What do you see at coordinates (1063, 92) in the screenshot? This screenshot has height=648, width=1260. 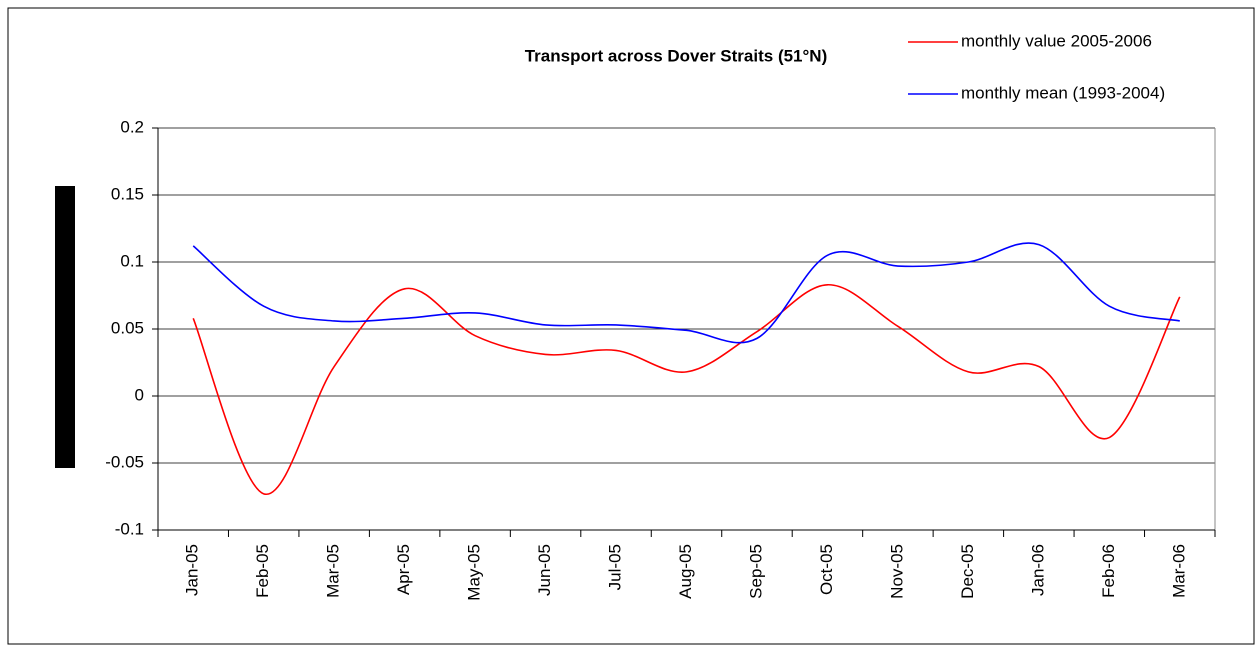 I see `legend-label: monthly mean (1993-2004)` at bounding box center [1063, 92].